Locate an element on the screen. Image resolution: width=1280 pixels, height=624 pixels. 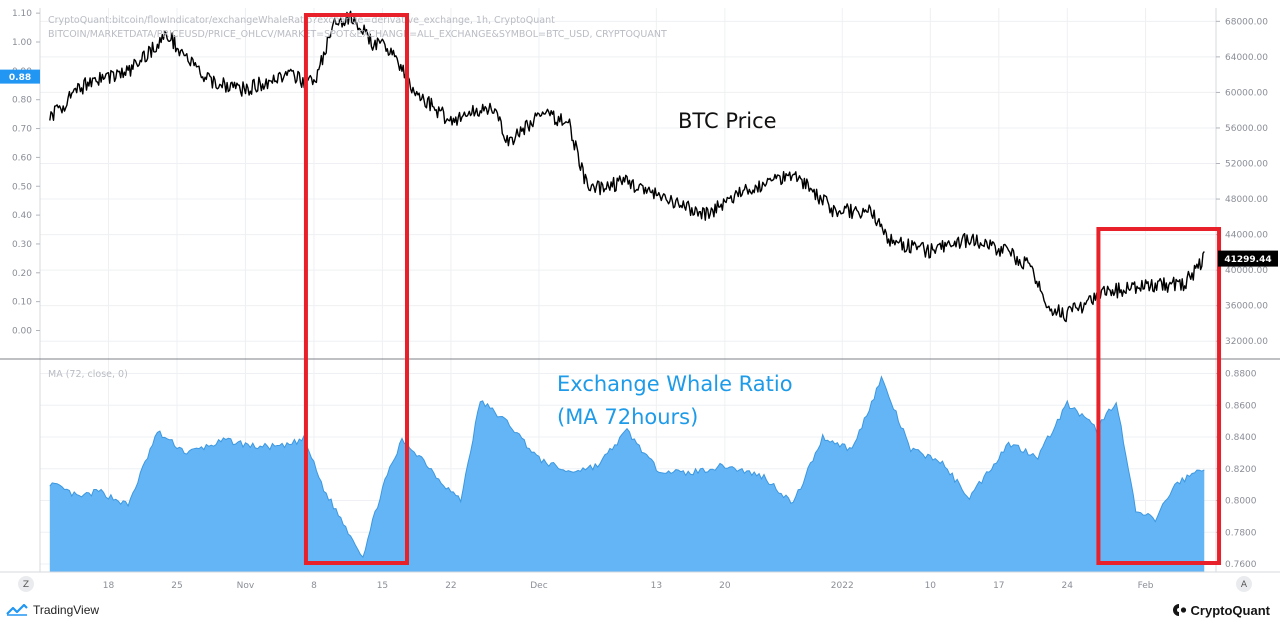
cryptoquant-logo: CryptoQuant is located at coordinates (1220, 610).